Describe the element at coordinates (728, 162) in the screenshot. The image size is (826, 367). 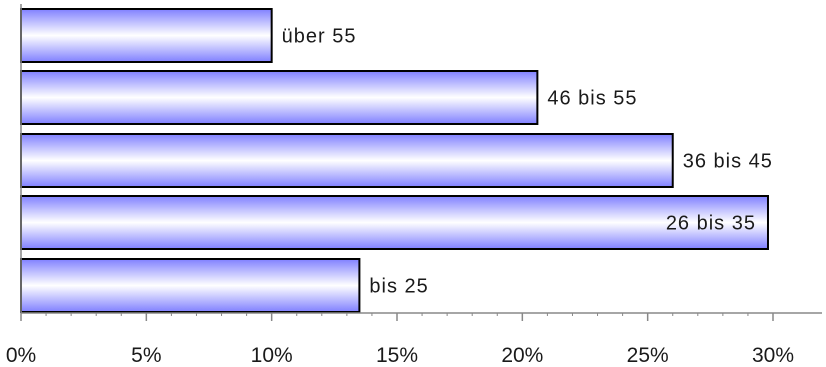
I see `bar-label: 36 bis 45` at that location.